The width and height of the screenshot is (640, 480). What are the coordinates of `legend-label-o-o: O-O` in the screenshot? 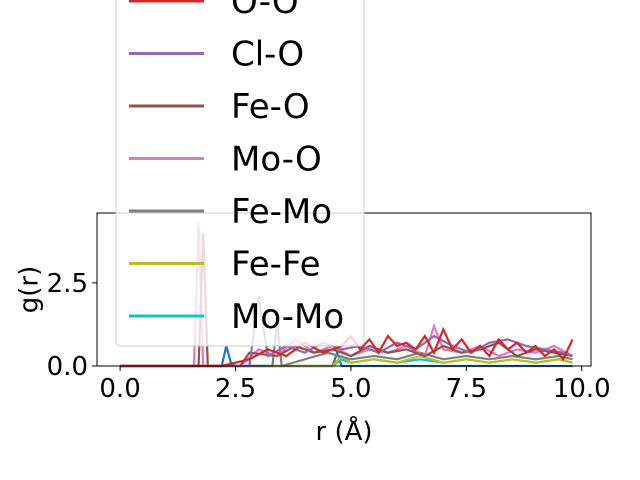 It's located at (265, 11).